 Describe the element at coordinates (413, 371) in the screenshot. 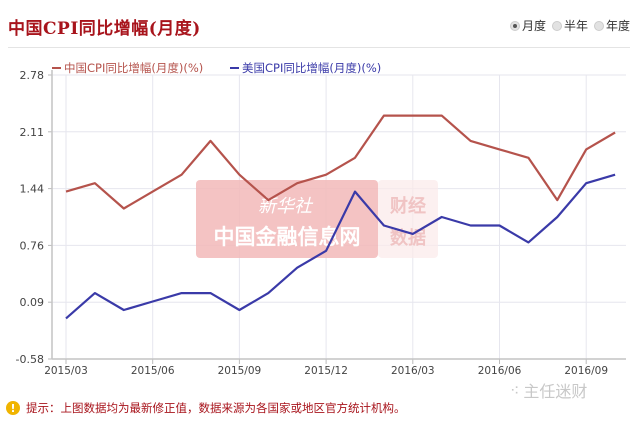

I see `x-tick-label: 2016/03` at that location.